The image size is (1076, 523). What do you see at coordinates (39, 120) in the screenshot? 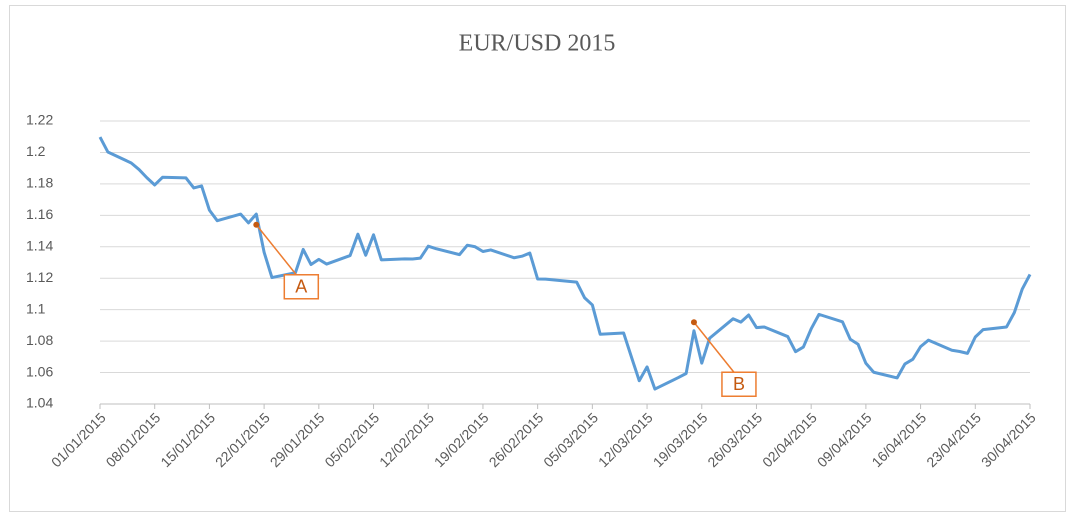
I see `y-tick-label: 1.22` at bounding box center [39, 120].